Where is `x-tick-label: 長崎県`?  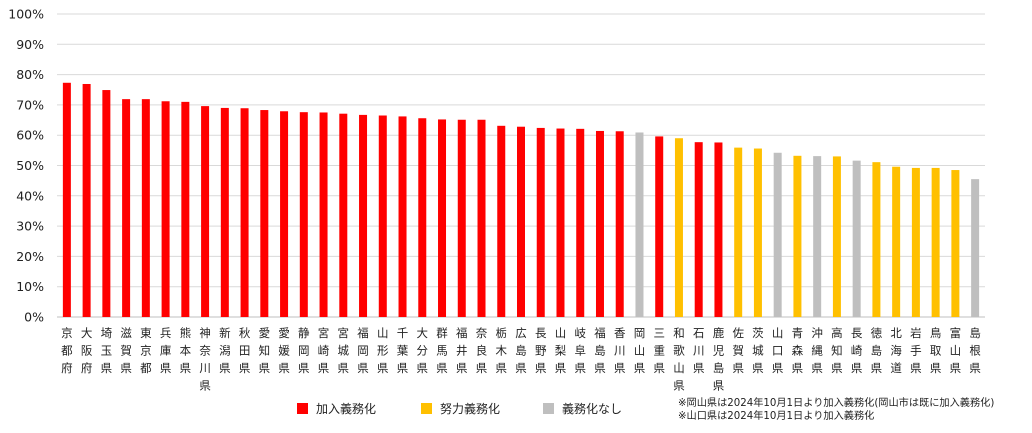 x-tick-label: 長崎県 is located at coordinates (857, 350).